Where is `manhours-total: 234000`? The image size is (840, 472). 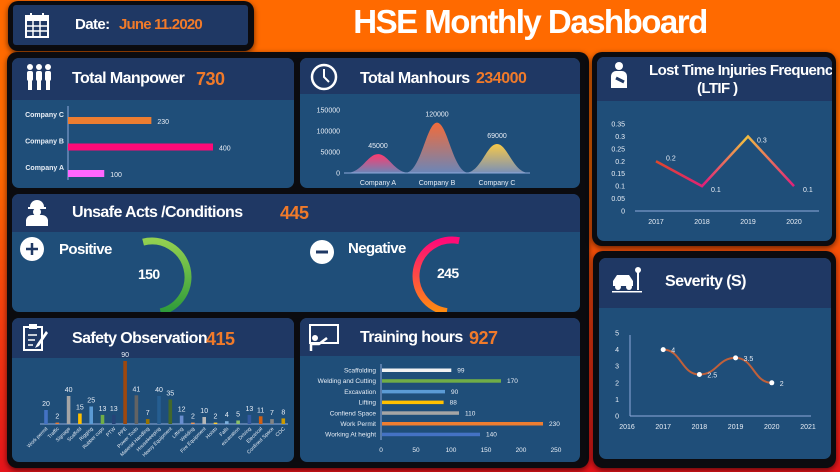
manhours-total: 234000 is located at coordinates (501, 78).